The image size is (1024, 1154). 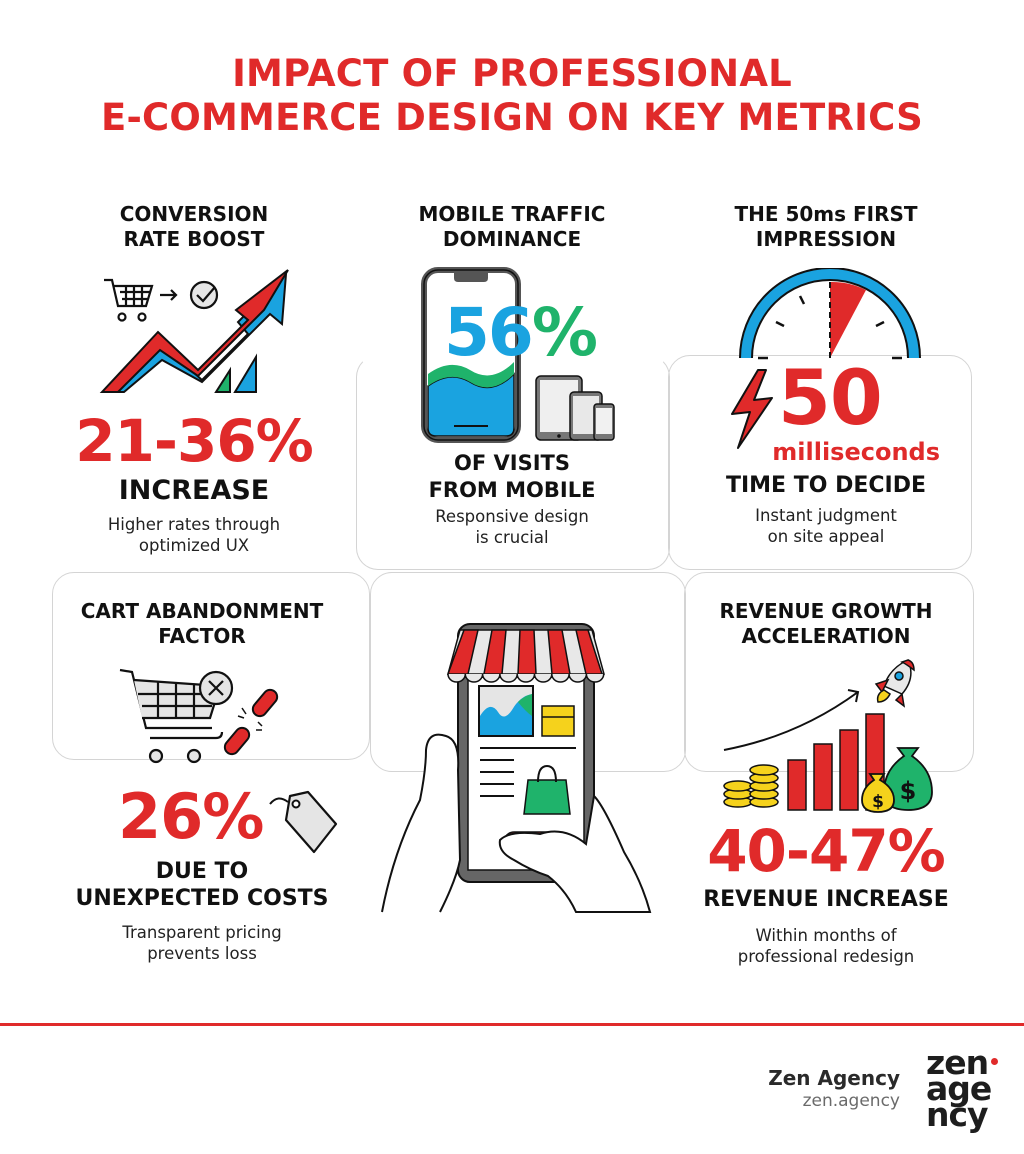 What do you see at coordinates (191, 816) in the screenshot?
I see `metric-value: 26%` at bounding box center [191, 816].